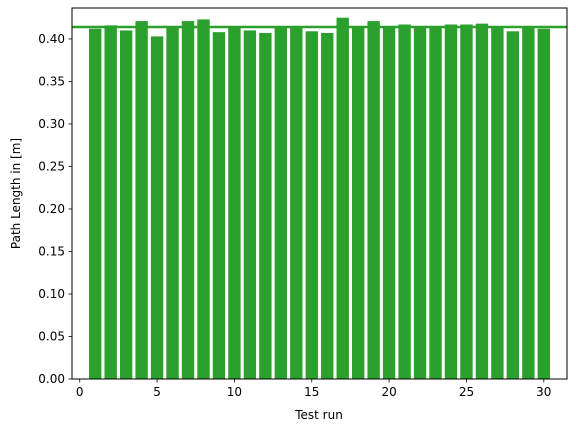 The width and height of the screenshot is (576, 432). Describe the element at coordinates (51, 209) in the screenshot. I see `y-tick-label: 0.20` at that location.